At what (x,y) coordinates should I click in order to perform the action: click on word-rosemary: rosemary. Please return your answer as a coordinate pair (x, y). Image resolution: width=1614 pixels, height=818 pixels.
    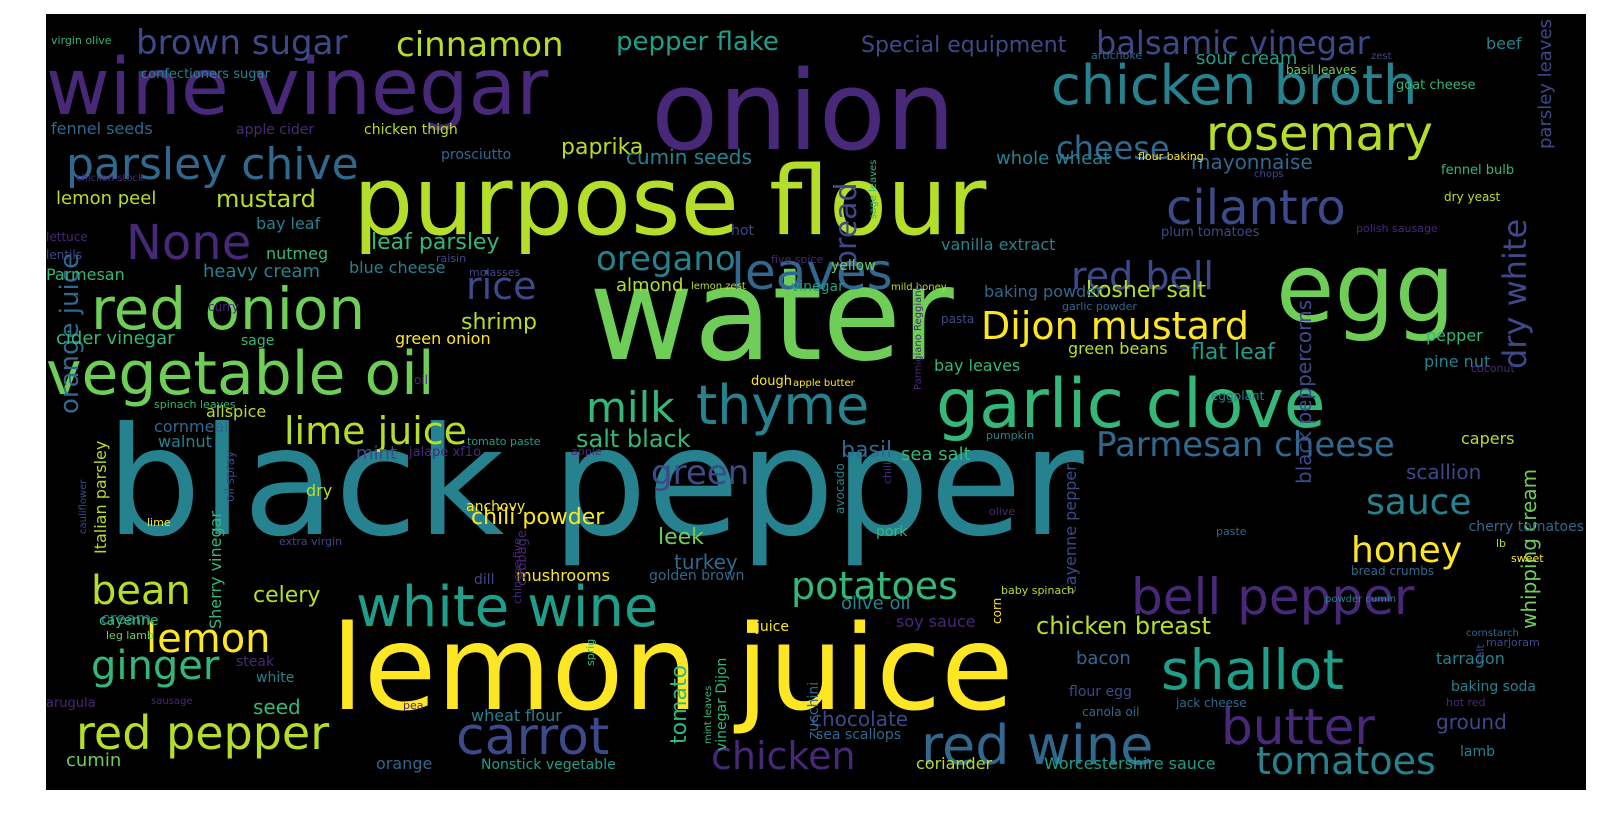
    Looking at the image, I should click on (1319, 134).